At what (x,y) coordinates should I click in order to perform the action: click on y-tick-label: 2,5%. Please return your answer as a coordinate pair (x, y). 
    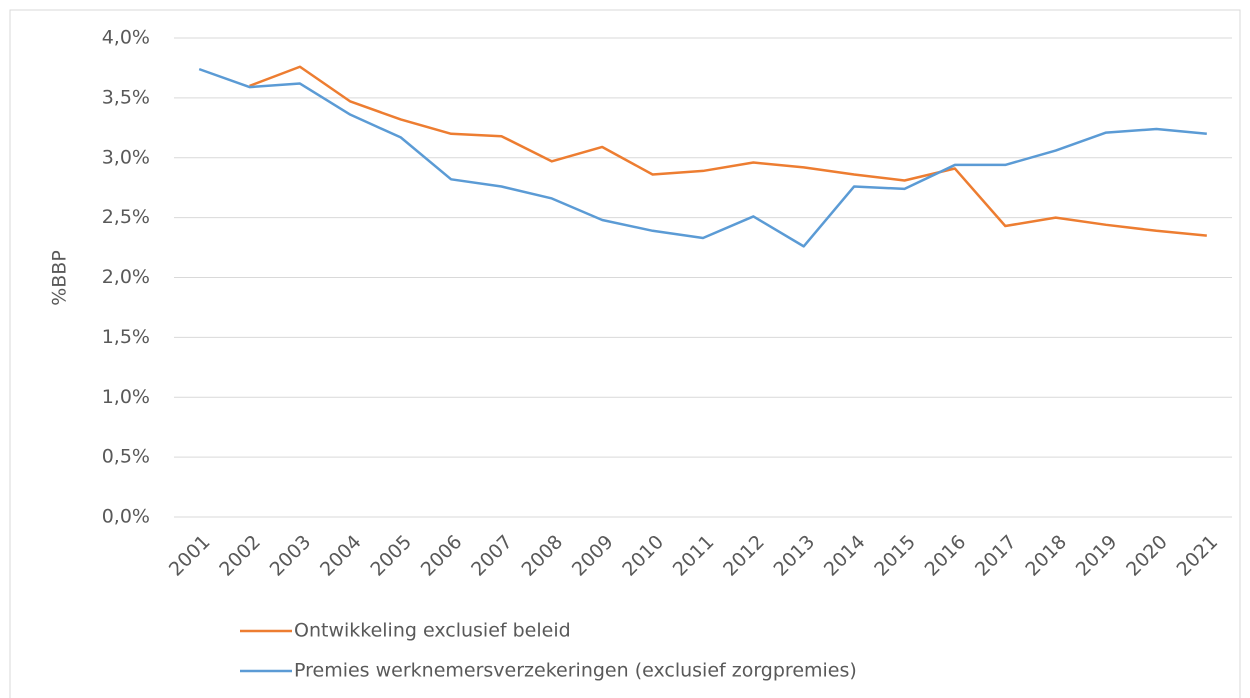
    Looking at the image, I should click on (126, 217).